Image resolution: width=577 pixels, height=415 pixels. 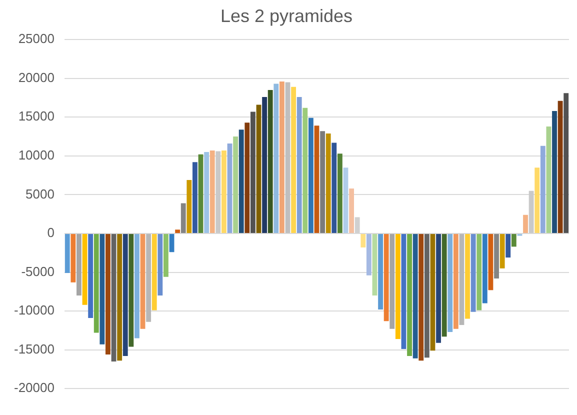 What do you see at coordinates (36, 38) in the screenshot?
I see `y-tick-label: 25000` at bounding box center [36, 38].